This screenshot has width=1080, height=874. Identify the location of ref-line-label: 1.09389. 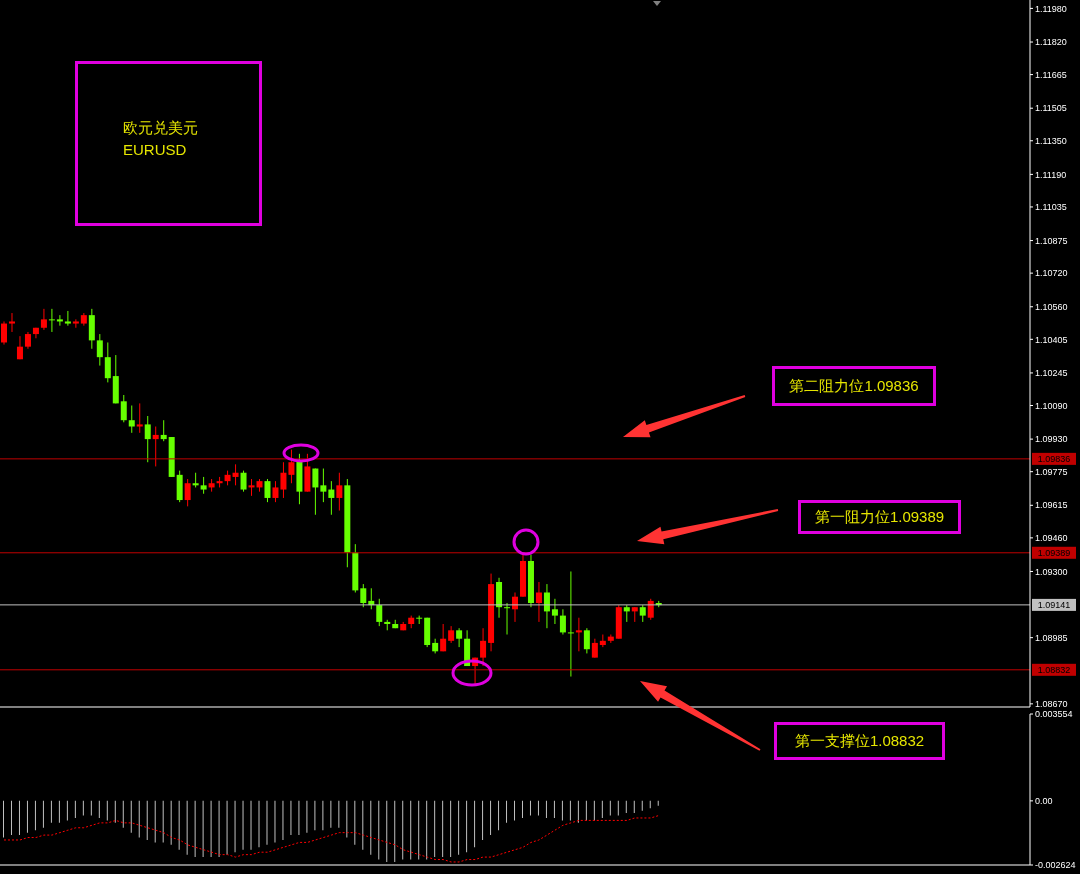
(1054, 552).